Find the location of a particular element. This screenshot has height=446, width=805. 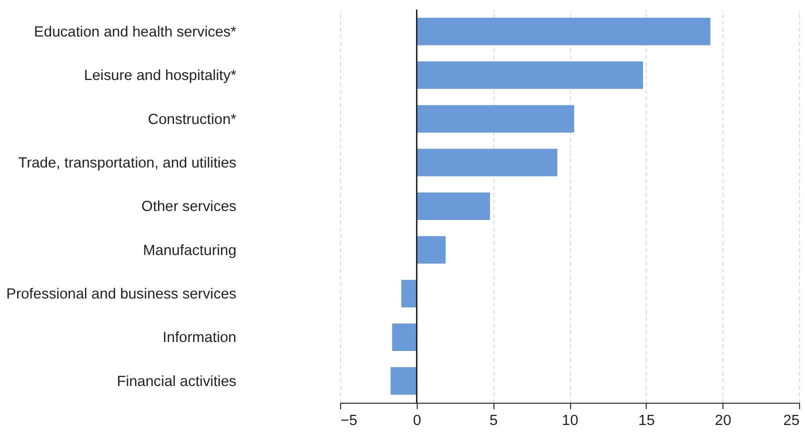

y-tick-label: Construction* is located at coordinates (192, 120).